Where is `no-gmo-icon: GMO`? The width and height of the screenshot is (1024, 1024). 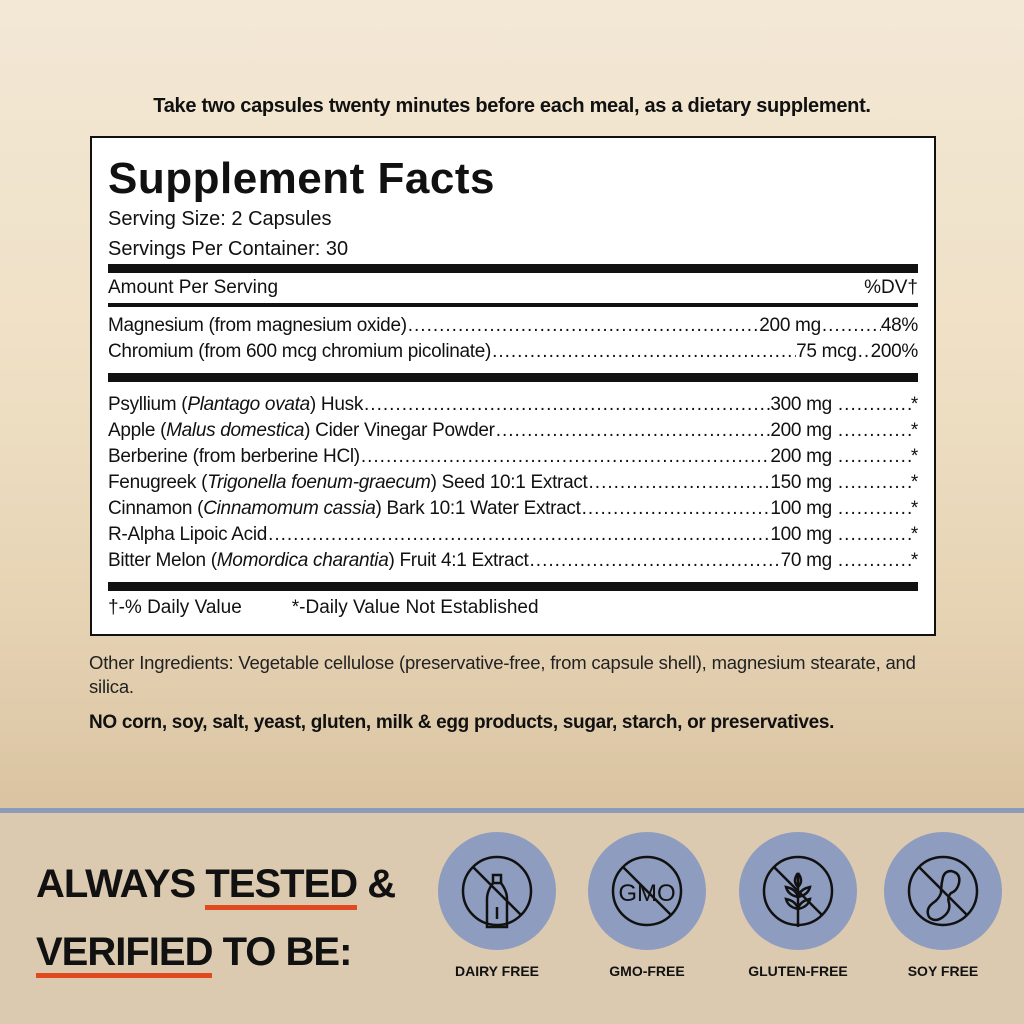 no-gmo-icon: GMO is located at coordinates (647, 891).